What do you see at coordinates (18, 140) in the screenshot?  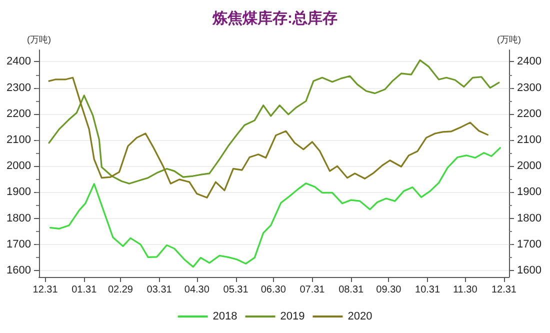 I see `y-tick-label: 2100` at bounding box center [18, 140].